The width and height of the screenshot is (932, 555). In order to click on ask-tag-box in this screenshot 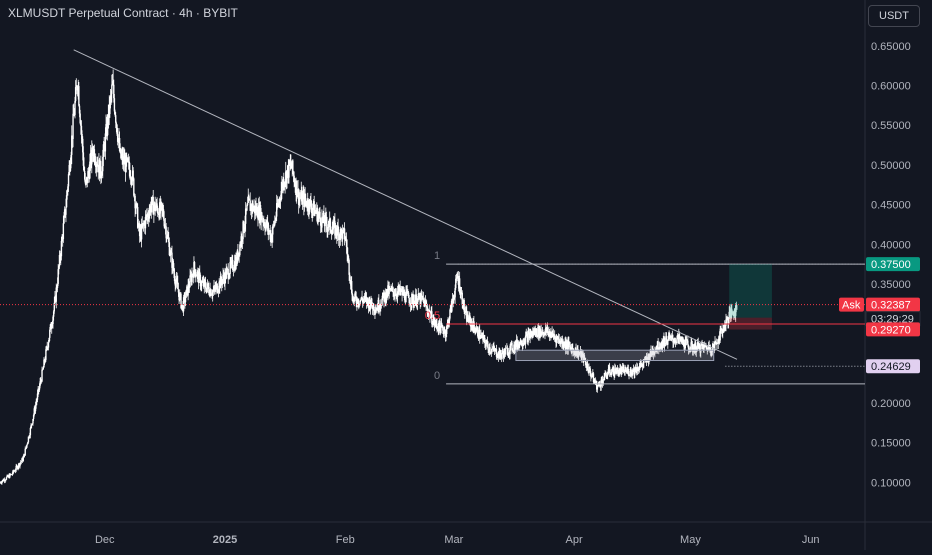, I will do `click(851, 304)`.